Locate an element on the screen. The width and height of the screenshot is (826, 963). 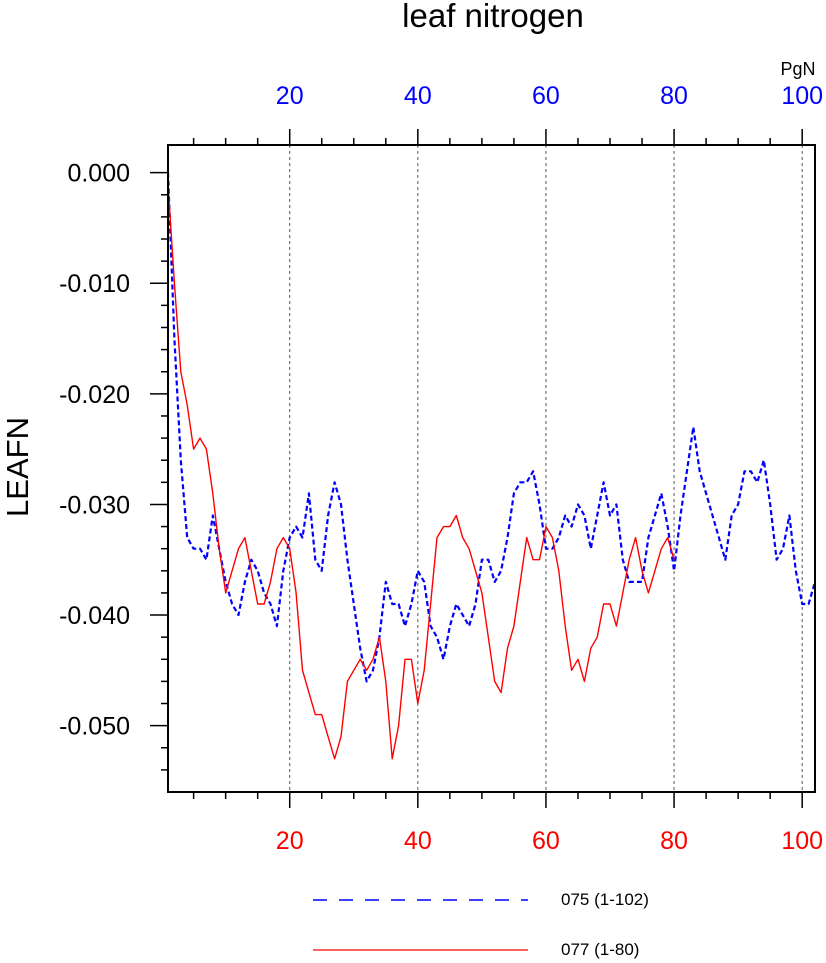
top-x-tick-label-80: 80 is located at coordinates (674, 96).